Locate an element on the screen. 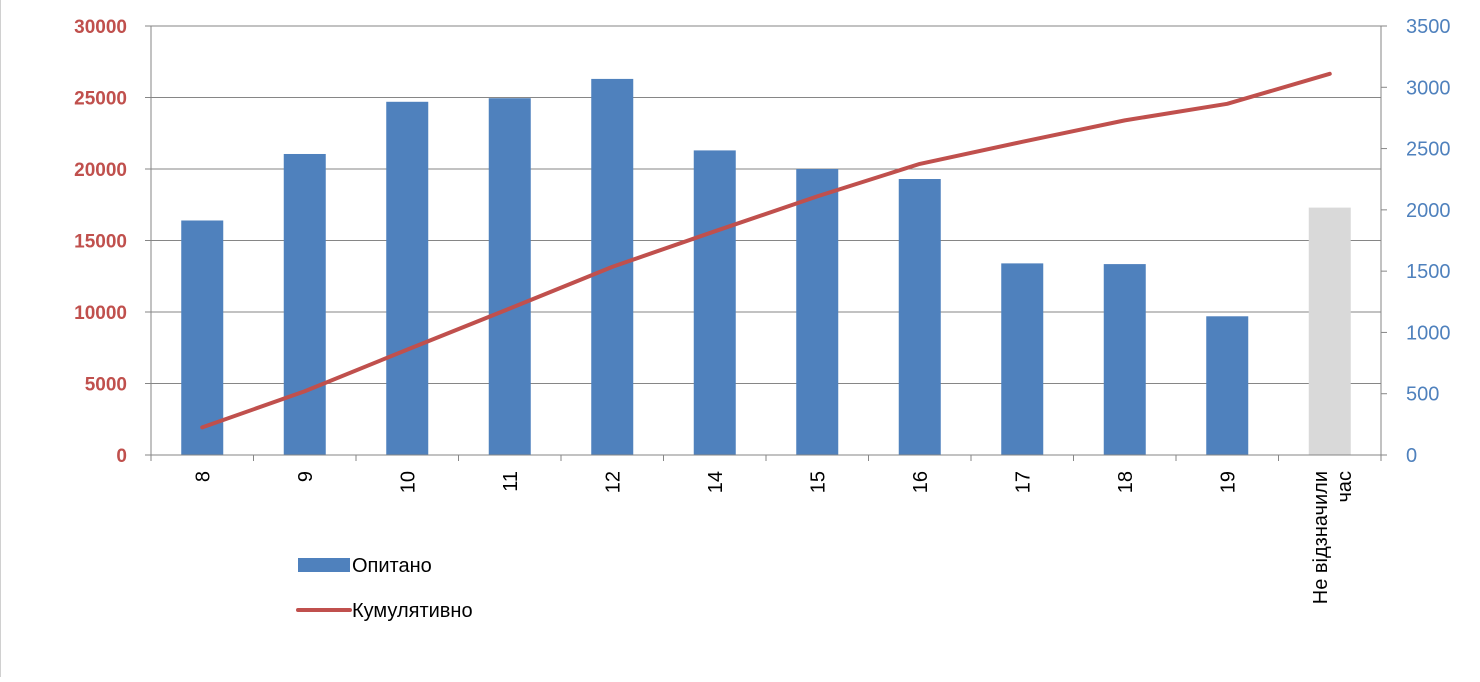  y-right-tick-label: 1500 is located at coordinates (1428, 272).